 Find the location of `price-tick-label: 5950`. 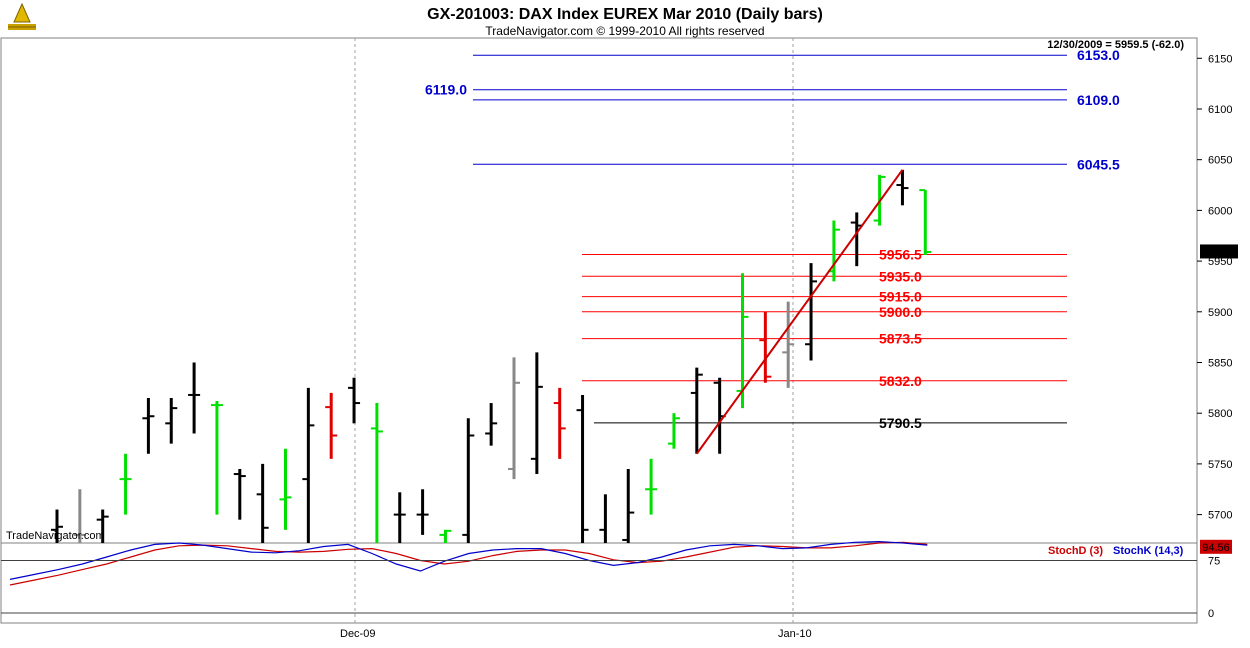

price-tick-label: 5950 is located at coordinates (1220, 262).